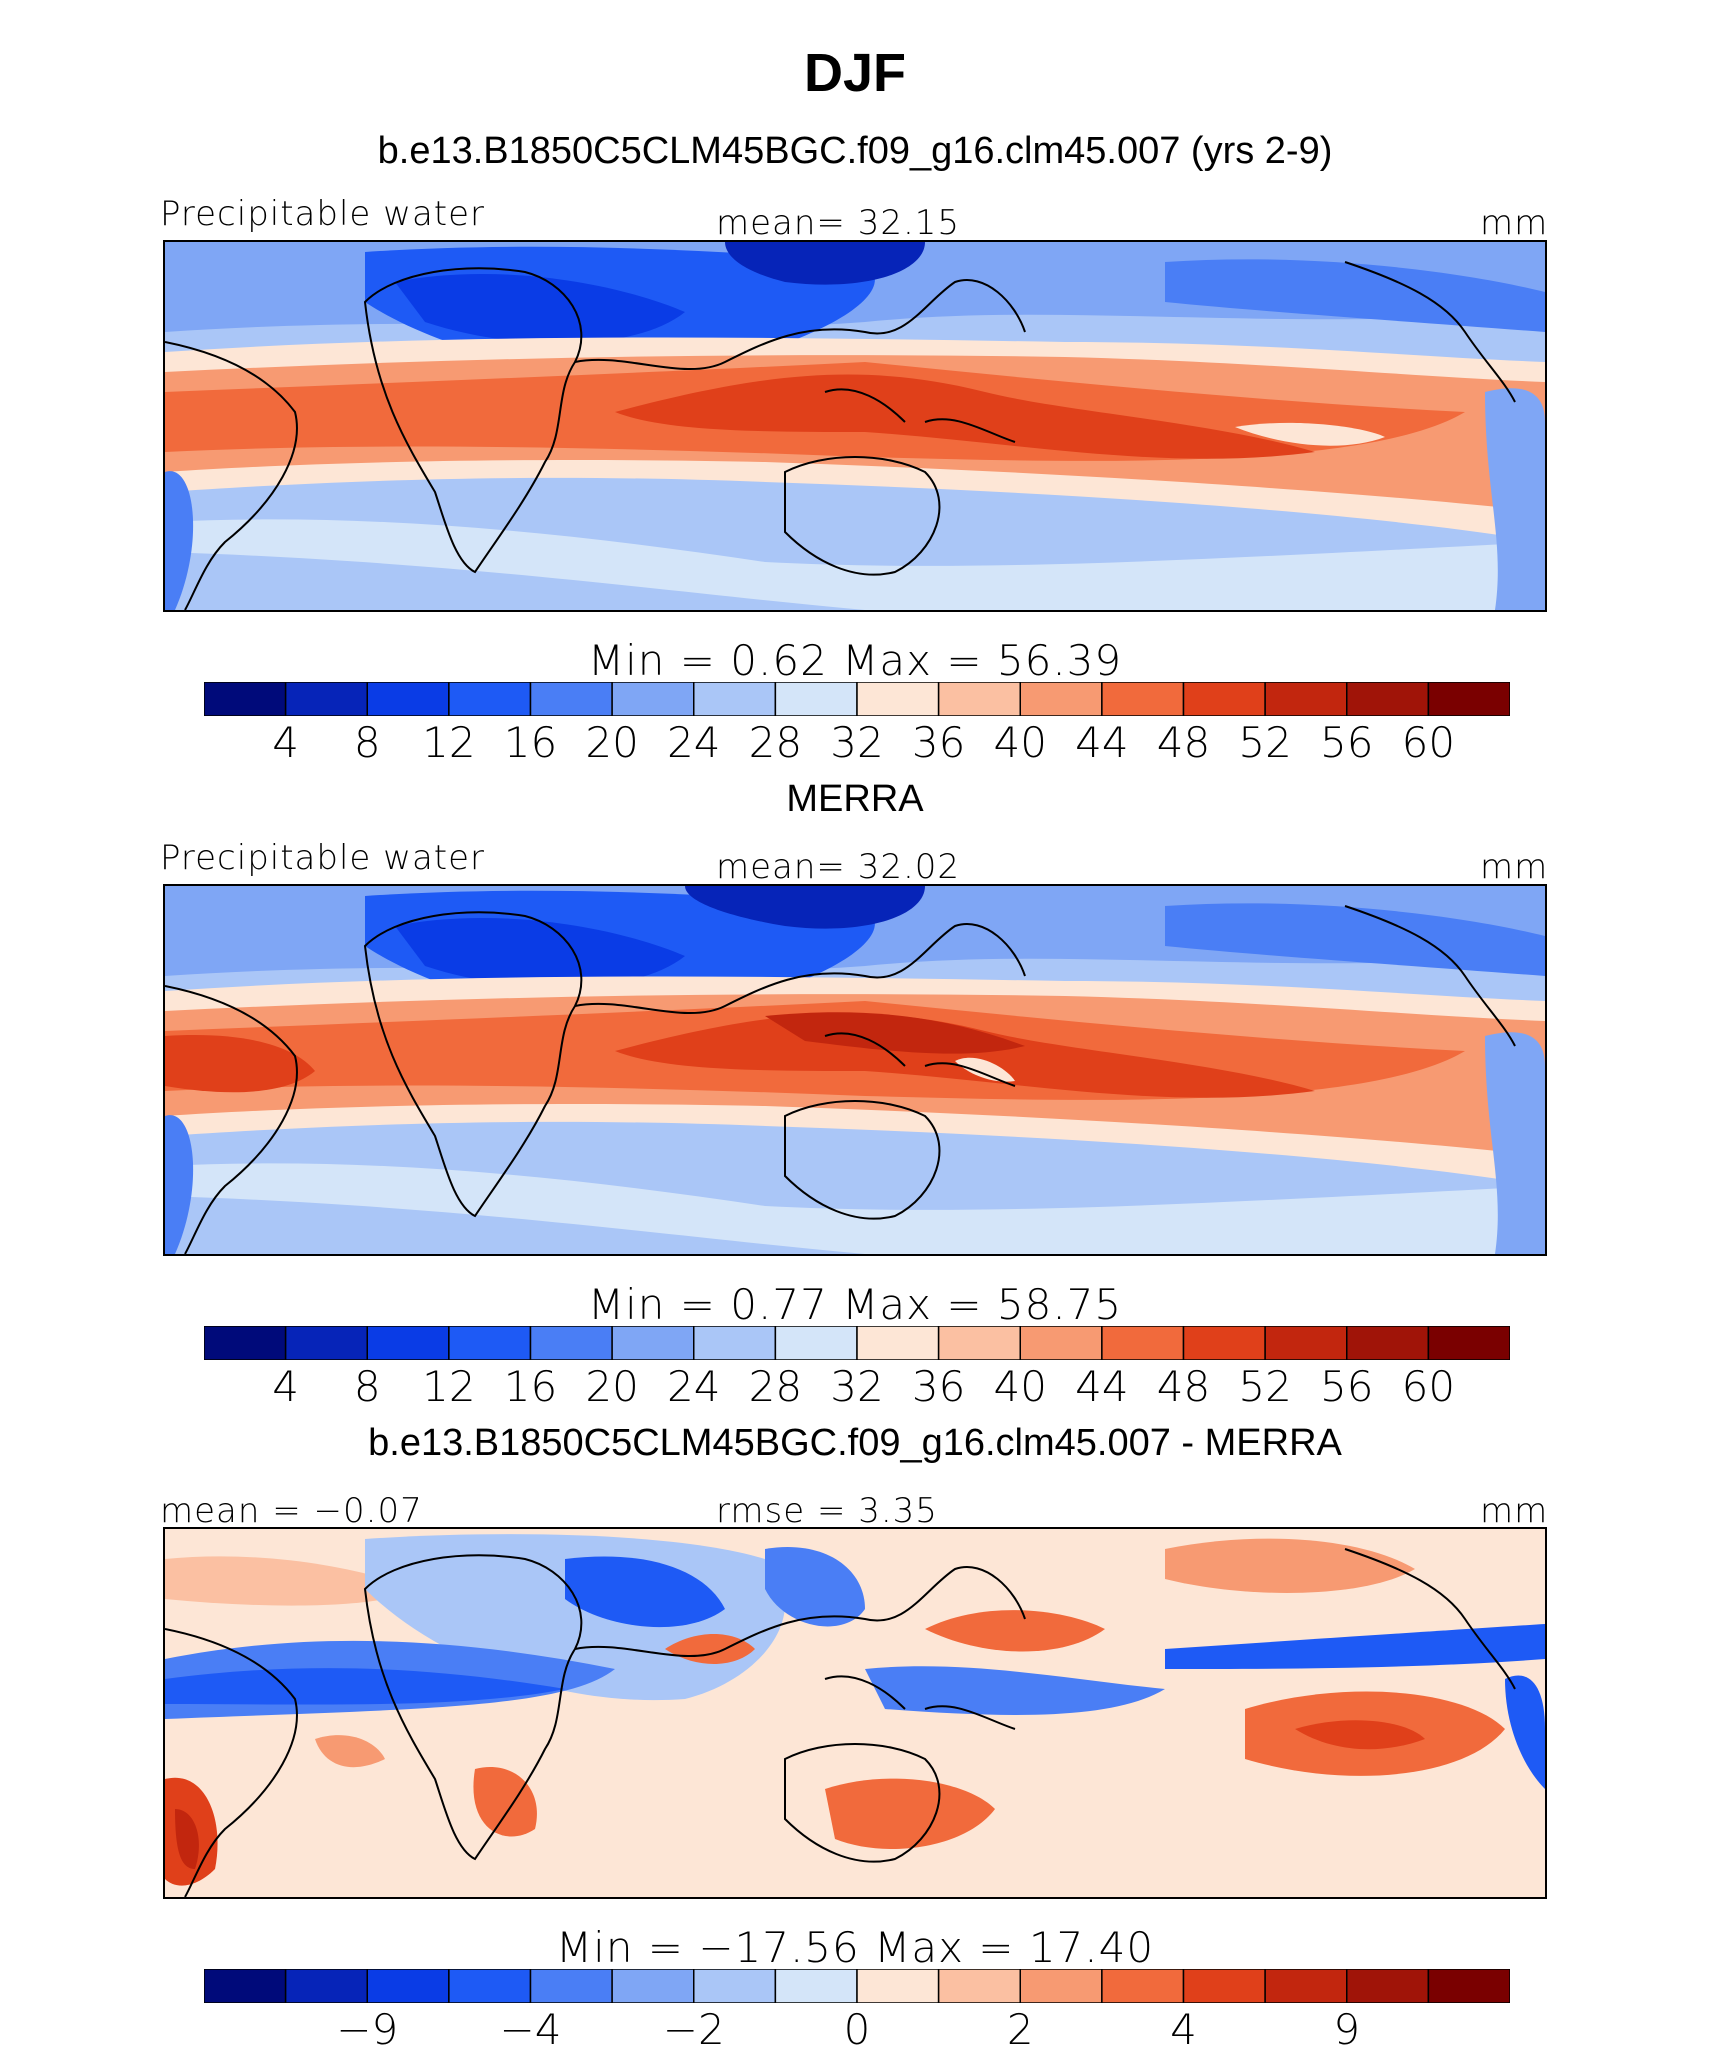  What do you see at coordinates (323, 214) in the screenshot?
I see `panel1-variable-label: Precipitable water` at bounding box center [323, 214].